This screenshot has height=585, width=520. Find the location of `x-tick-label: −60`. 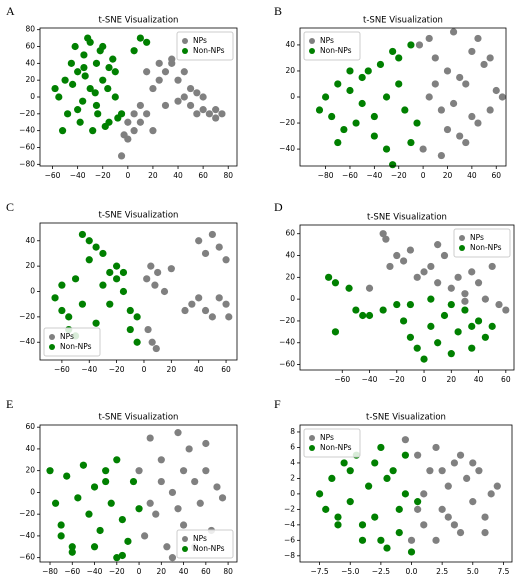

x-tick-label: −60 is located at coordinates (72, 571).